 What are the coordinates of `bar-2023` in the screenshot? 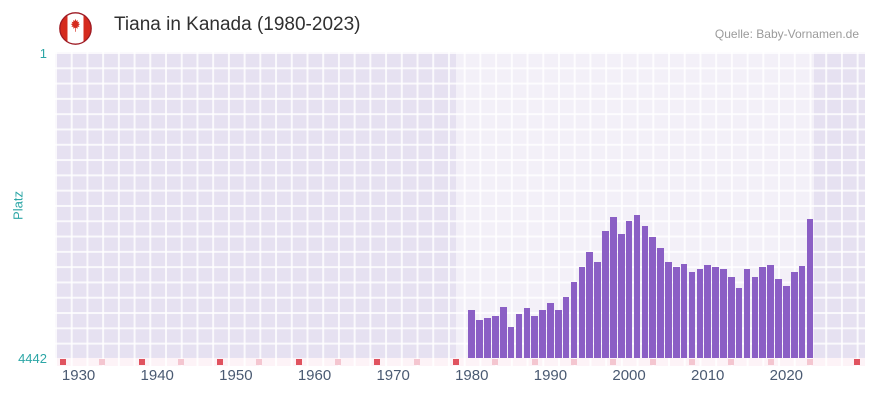 It's located at (810, 288).